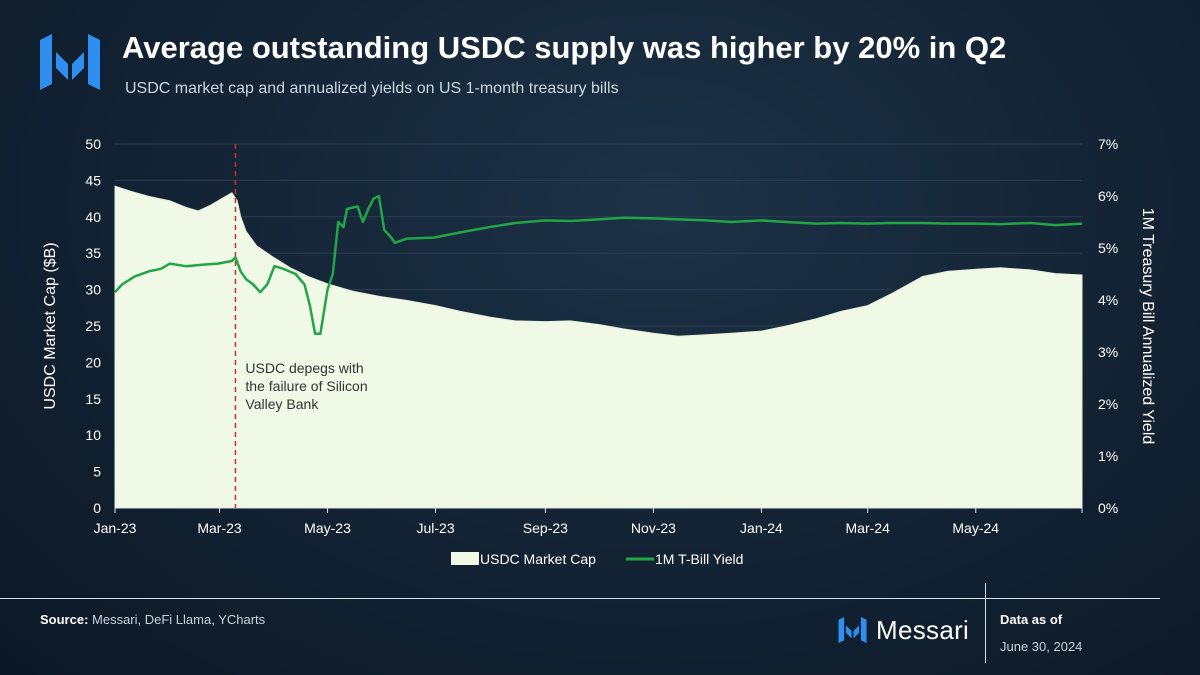 The image size is (1200, 675). What do you see at coordinates (1041, 646) in the screenshot?
I see `data-as-of-date: June 30, 2024` at bounding box center [1041, 646].